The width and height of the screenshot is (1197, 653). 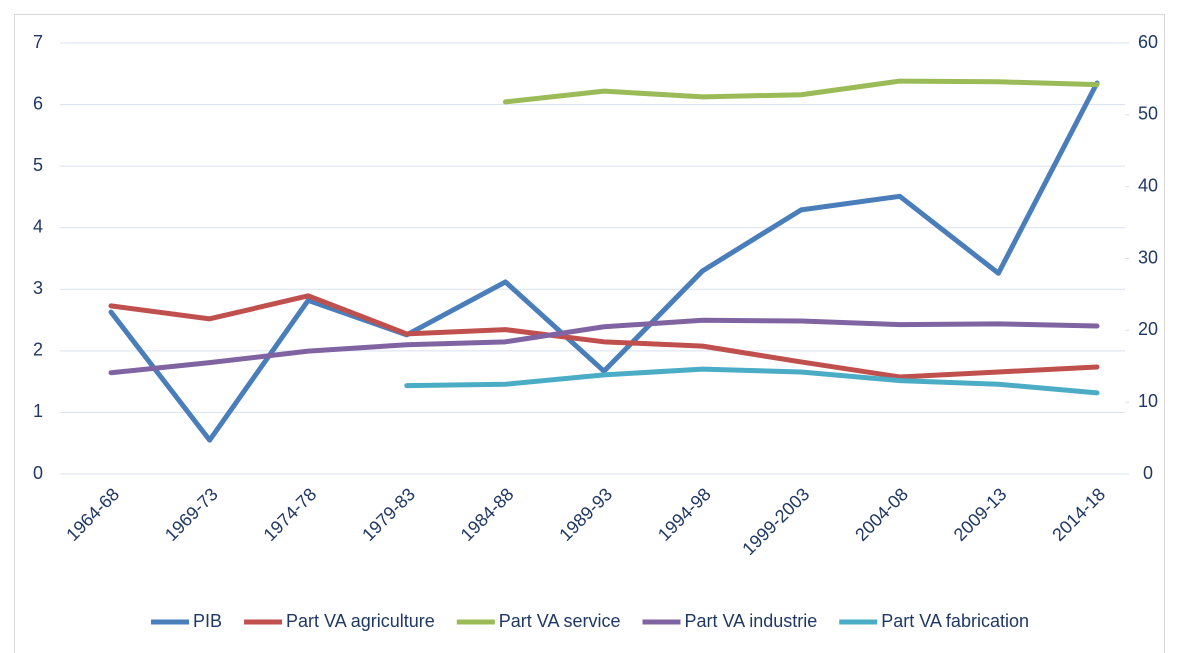 What do you see at coordinates (207, 621) in the screenshot?
I see `legend-label: PIB` at bounding box center [207, 621].